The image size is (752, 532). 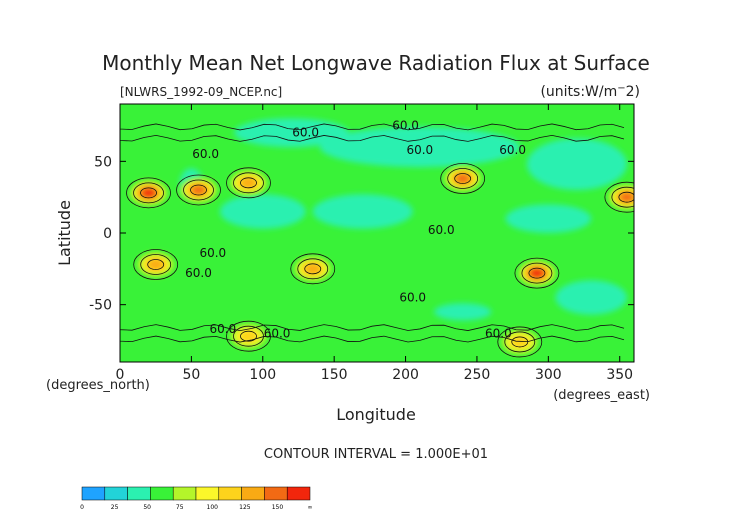 What do you see at coordinates (262, 375) in the screenshot?
I see `x-tick-label: 100` at bounding box center [262, 375].